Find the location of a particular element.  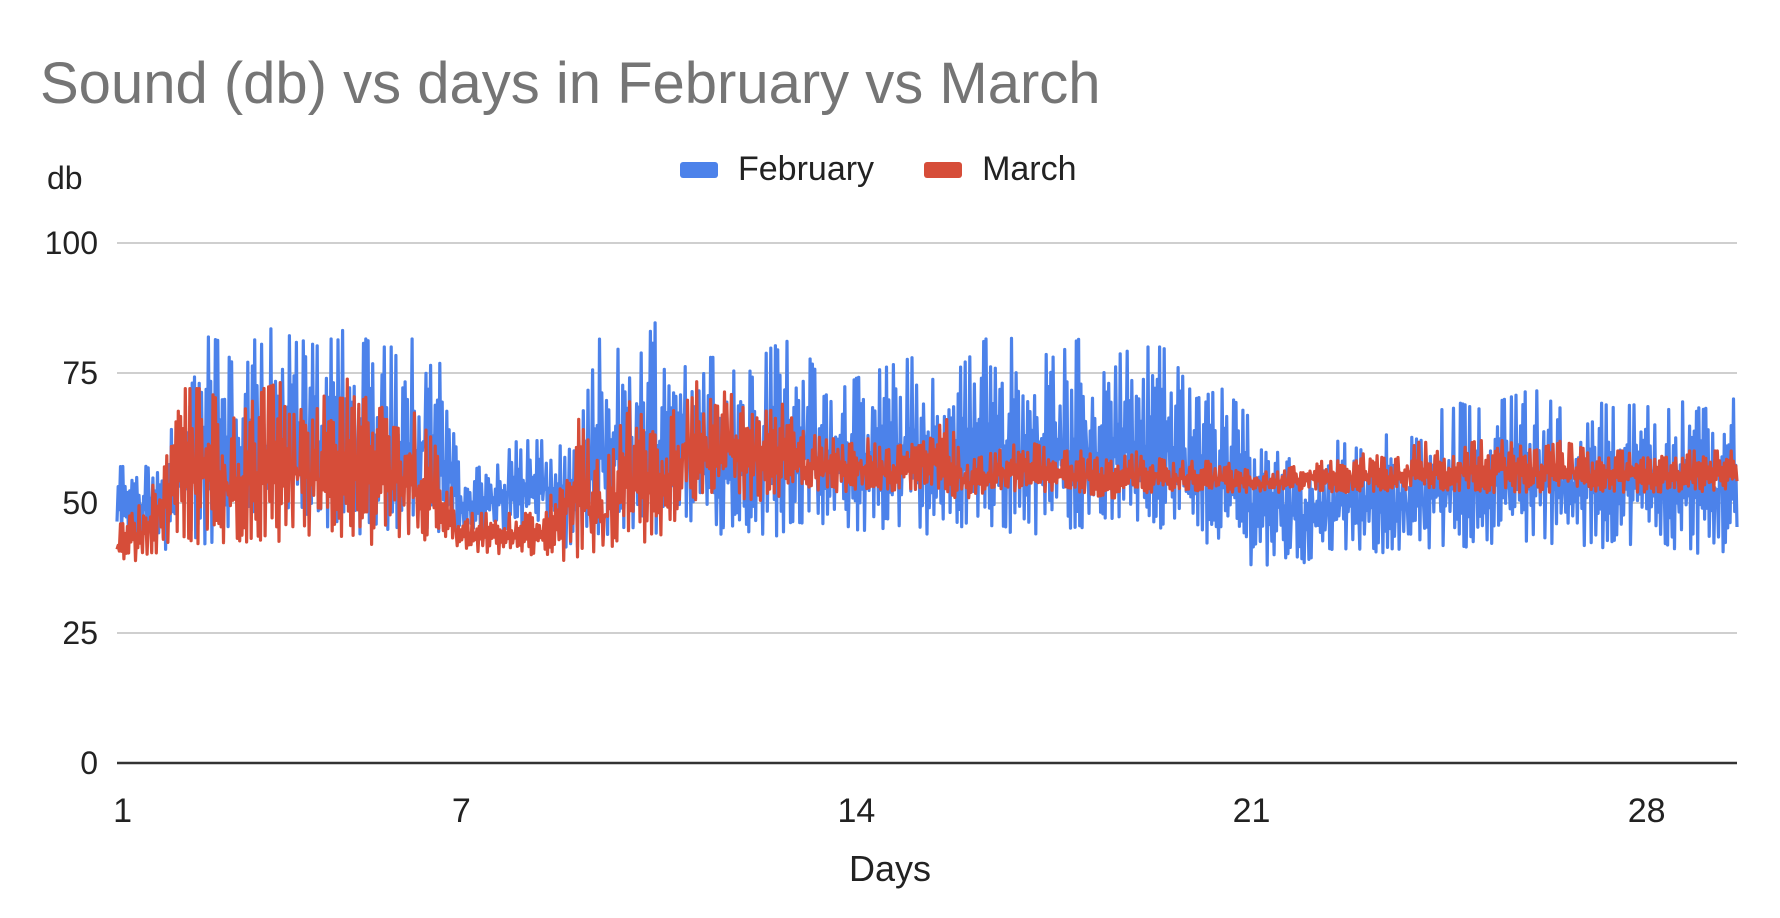

y-tick-label-50: 50 is located at coordinates (80, 503).